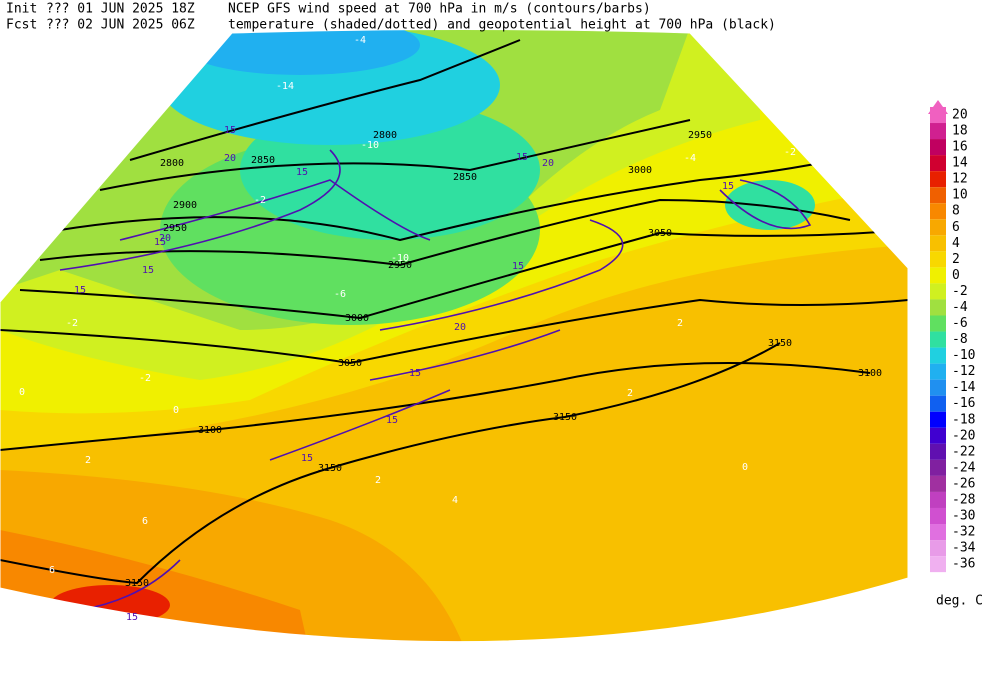  What do you see at coordinates (340, 294) in the screenshot?
I see `temperature-label: -6` at bounding box center [340, 294].